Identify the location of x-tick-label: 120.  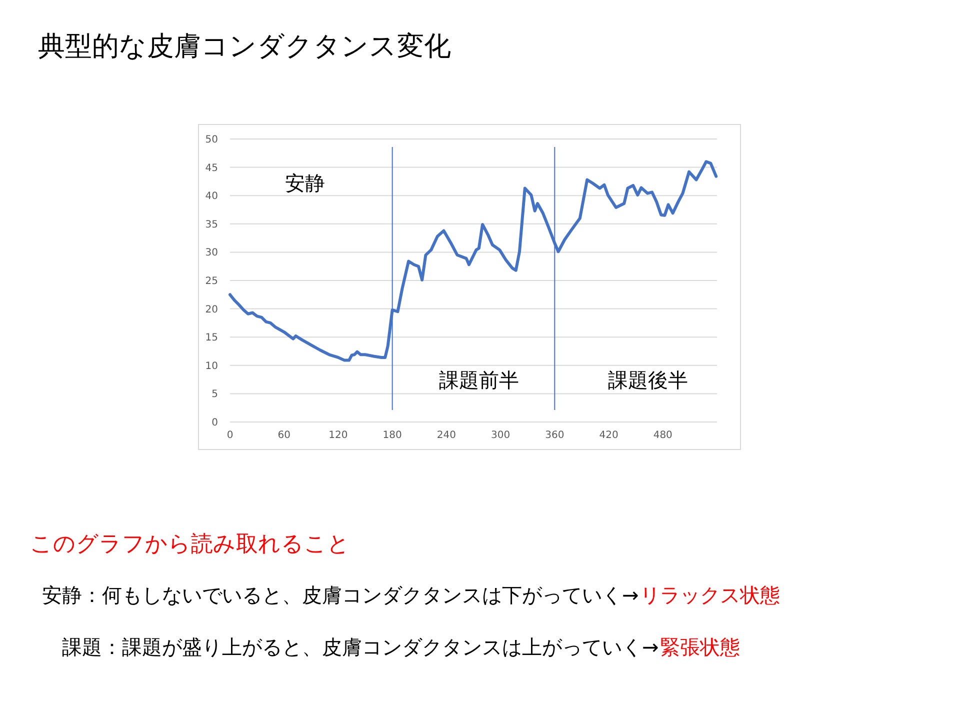
(338, 435).